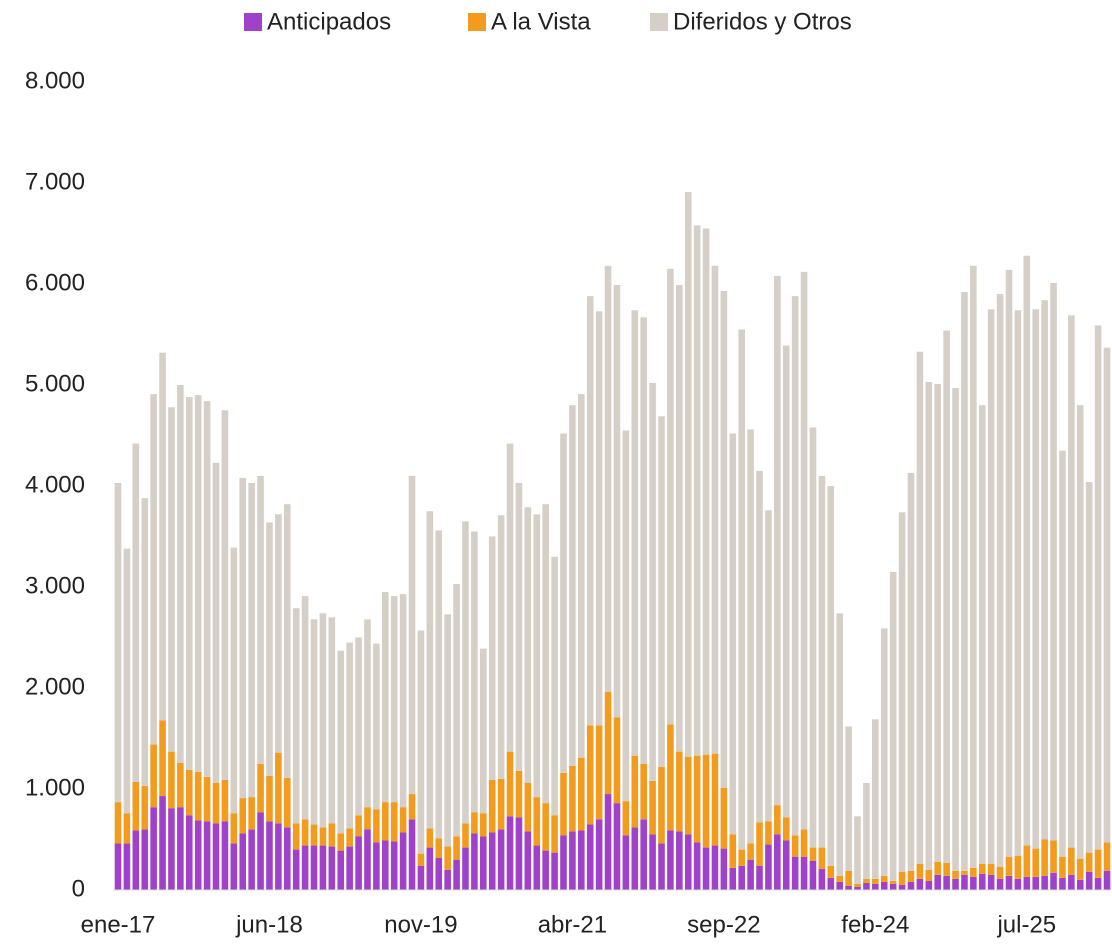 The image size is (1112, 949). Describe the element at coordinates (477, 22) in the screenshot. I see `legend-swatch` at that location.